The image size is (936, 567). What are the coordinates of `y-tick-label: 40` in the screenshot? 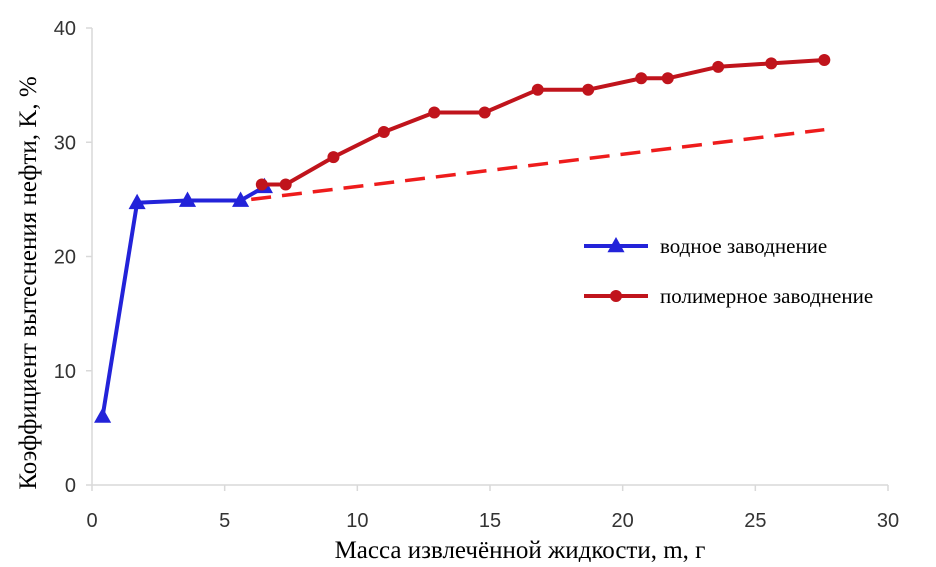 It's located at (65, 29).